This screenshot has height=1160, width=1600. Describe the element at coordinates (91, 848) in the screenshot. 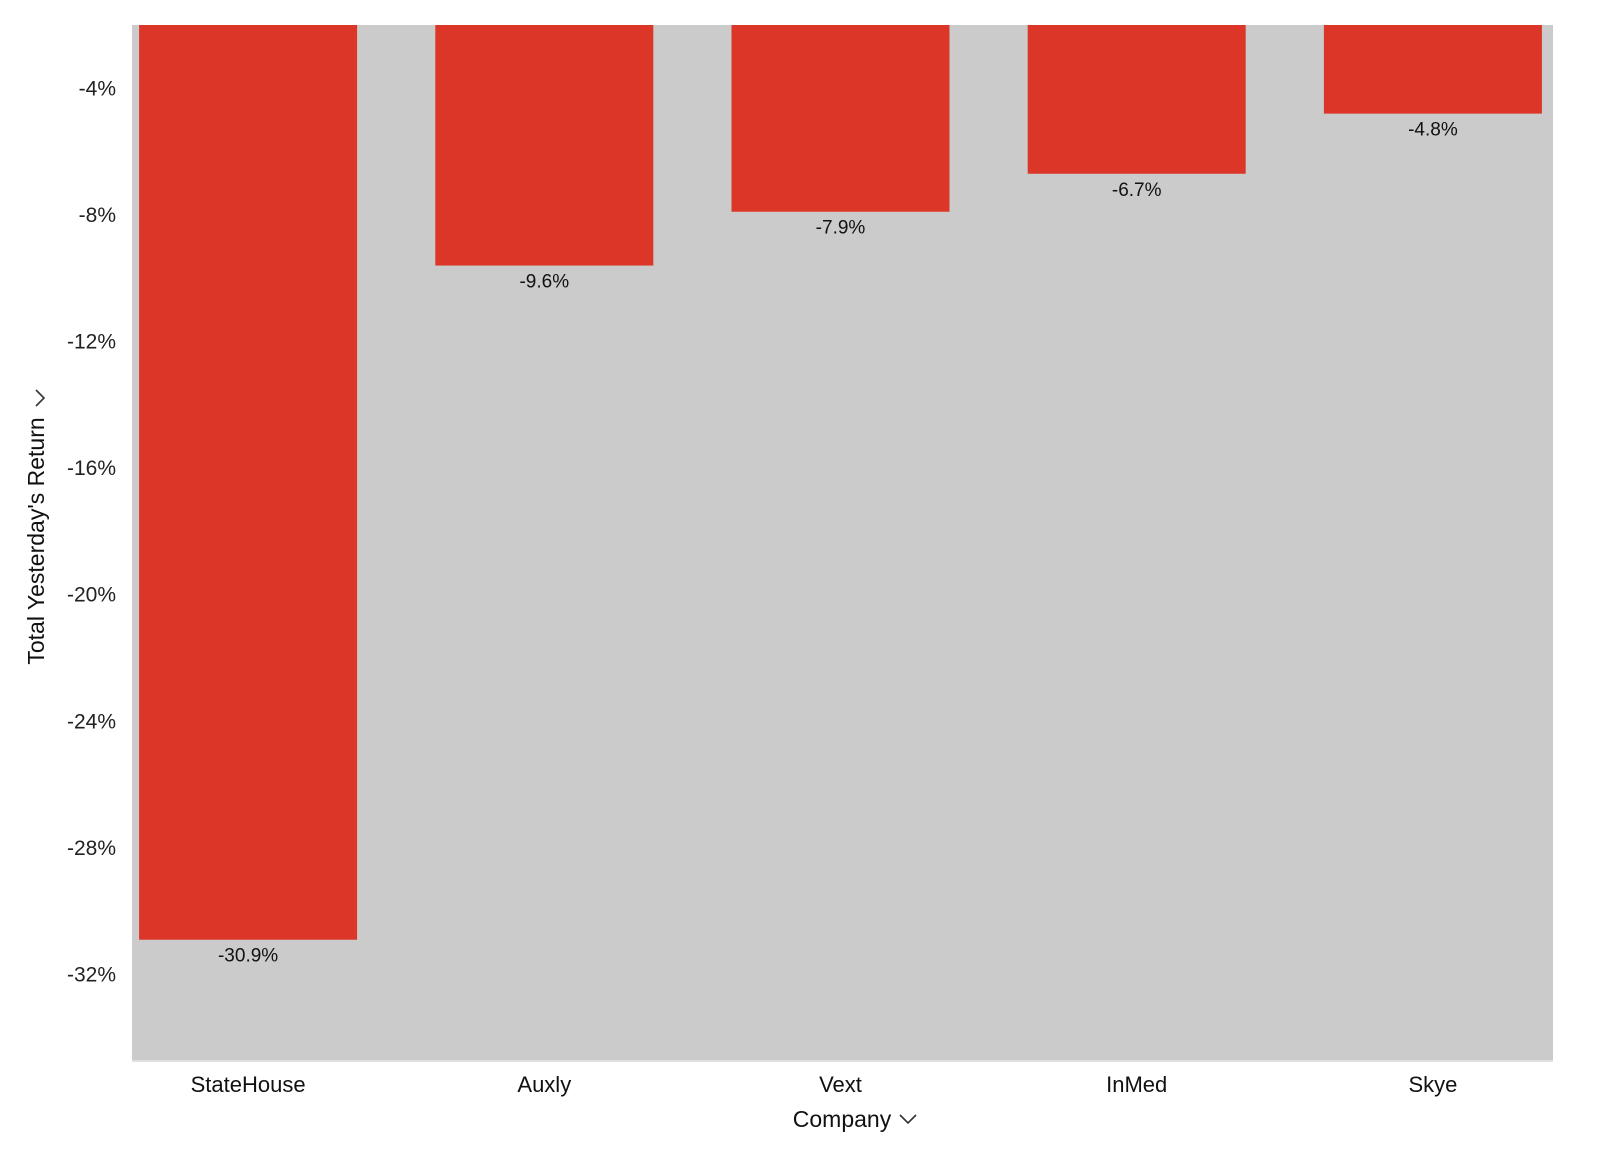

I see `y-tick-label: -28%` at that location.